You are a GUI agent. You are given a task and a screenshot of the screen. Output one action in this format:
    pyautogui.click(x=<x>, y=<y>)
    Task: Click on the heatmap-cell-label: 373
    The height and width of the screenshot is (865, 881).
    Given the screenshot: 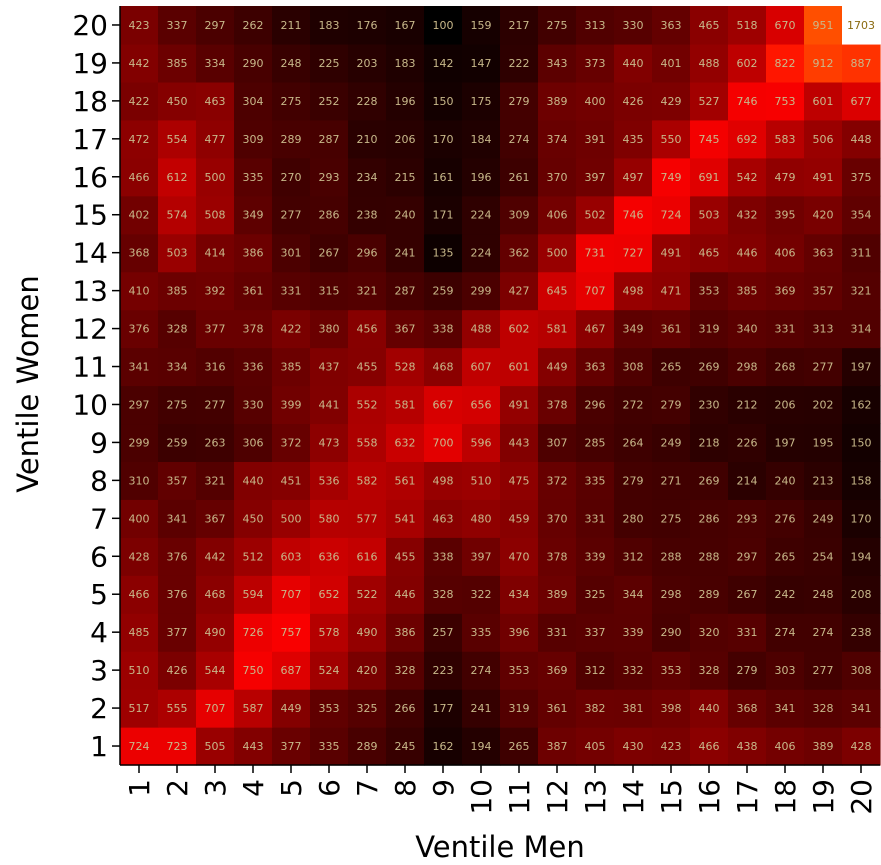 What is the action you would take?
    pyautogui.click(x=595, y=63)
    